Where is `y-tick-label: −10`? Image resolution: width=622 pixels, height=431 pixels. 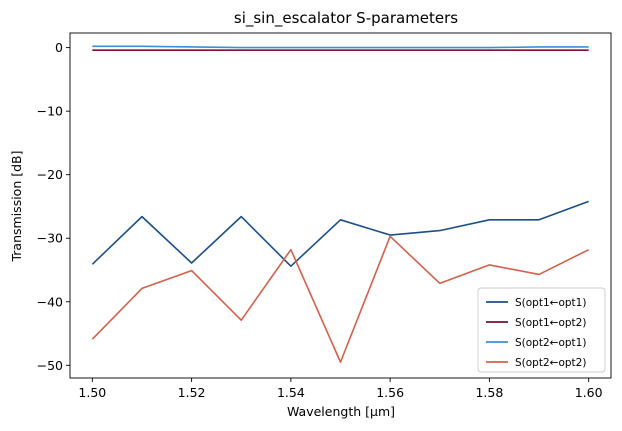 y-tick-label: −10 is located at coordinates (50, 111).